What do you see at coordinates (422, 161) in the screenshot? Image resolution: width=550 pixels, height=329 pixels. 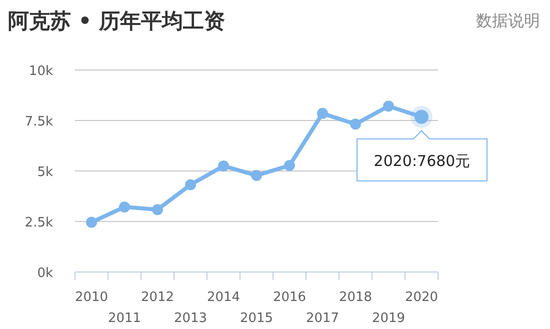 I see `annotation: 2020:7680元` at bounding box center [422, 161].